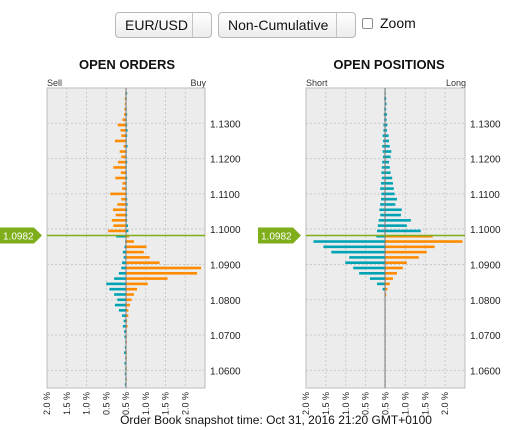 The width and height of the screenshot is (507, 430). I want to click on cumulative-mode-value: Non-Cumulative, so click(278, 25).